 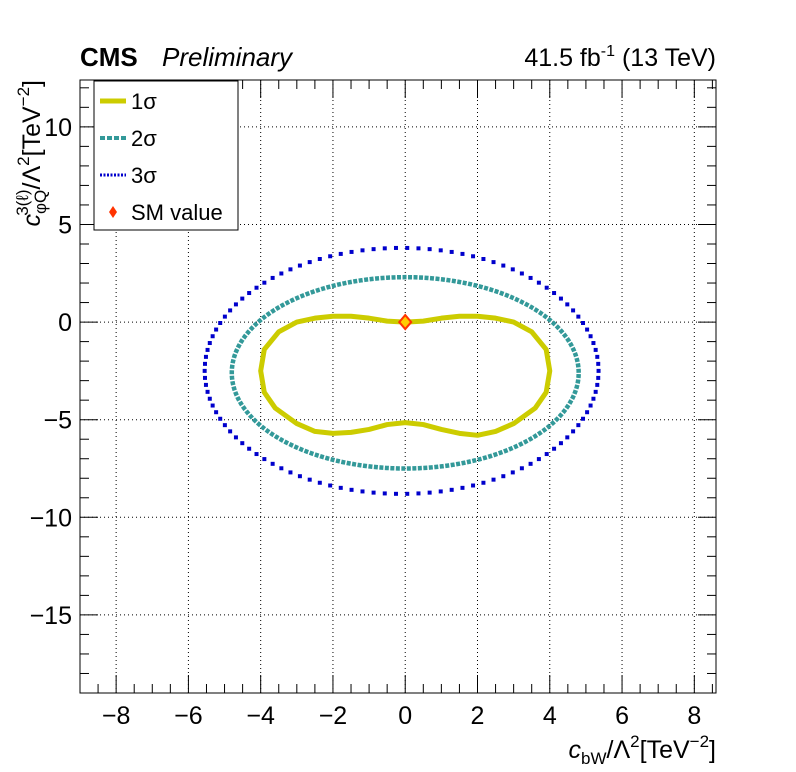 What do you see at coordinates (144, 138) in the screenshot?
I see `legend-2sigma-label: 2σ` at bounding box center [144, 138].